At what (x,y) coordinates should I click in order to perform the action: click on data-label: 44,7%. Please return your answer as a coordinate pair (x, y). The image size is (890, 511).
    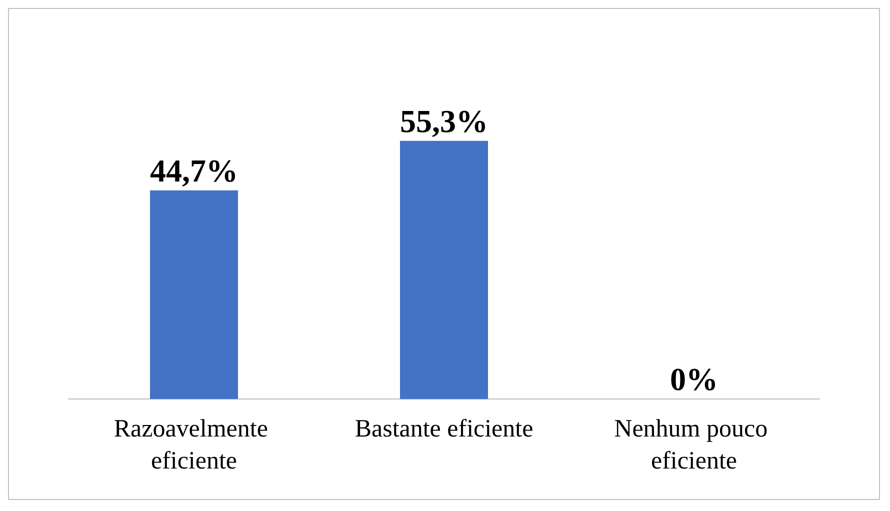
    Looking at the image, I should click on (194, 170).